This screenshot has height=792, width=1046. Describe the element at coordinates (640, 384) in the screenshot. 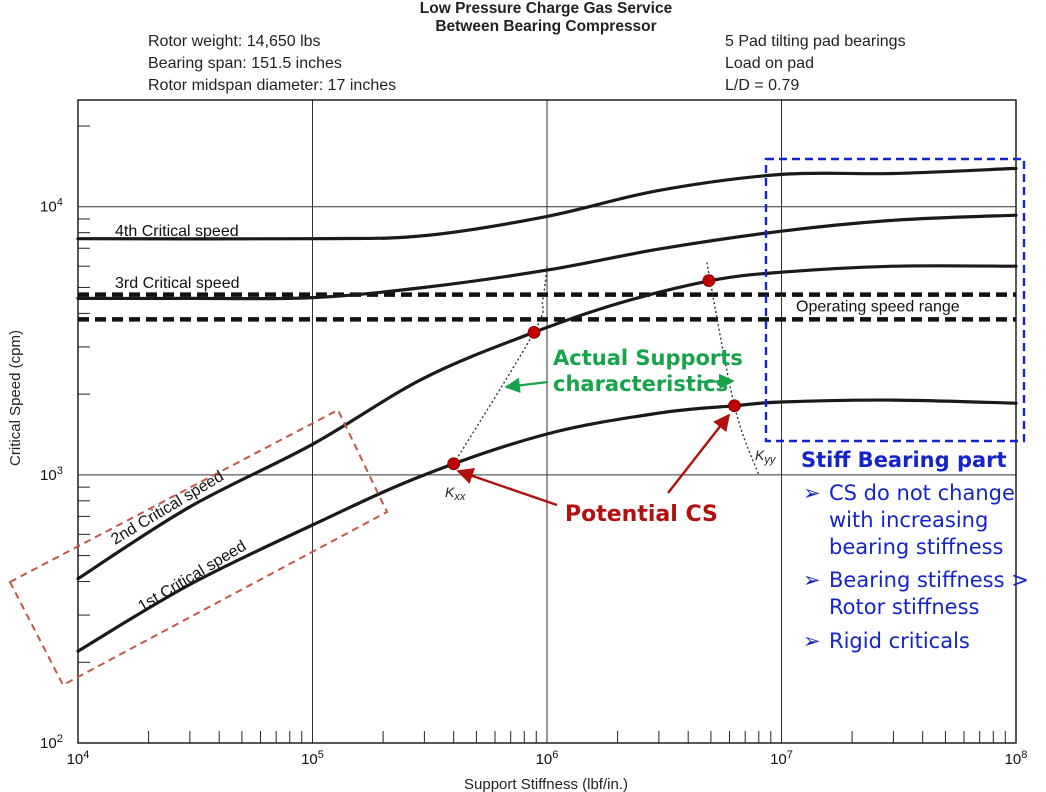

I see `actual-supports-label-2: characteristics` at that location.